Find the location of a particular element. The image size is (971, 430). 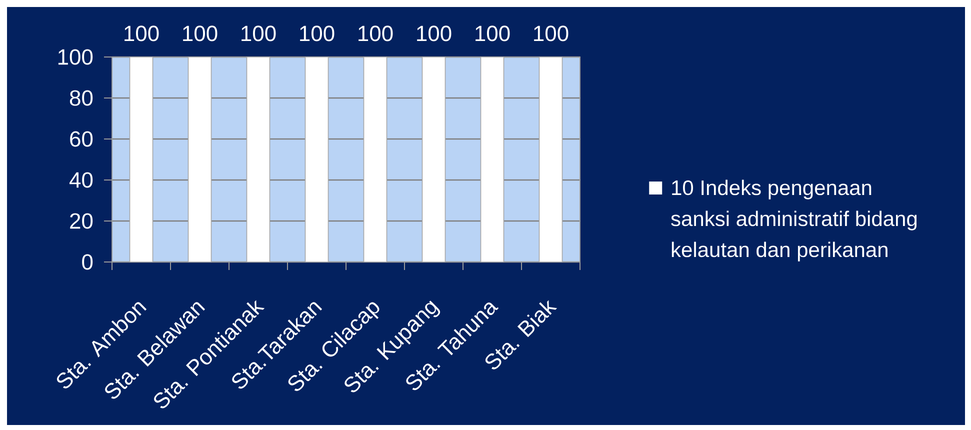

y-tick-label: 0 is located at coordinates (87, 262).